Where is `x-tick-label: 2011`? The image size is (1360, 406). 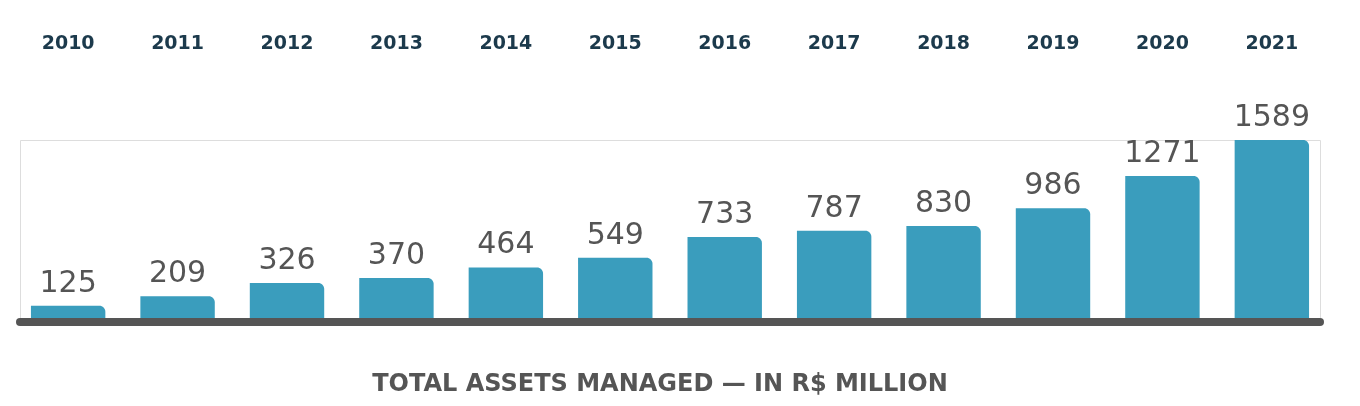 x-tick-label: 2011 is located at coordinates (178, 41).